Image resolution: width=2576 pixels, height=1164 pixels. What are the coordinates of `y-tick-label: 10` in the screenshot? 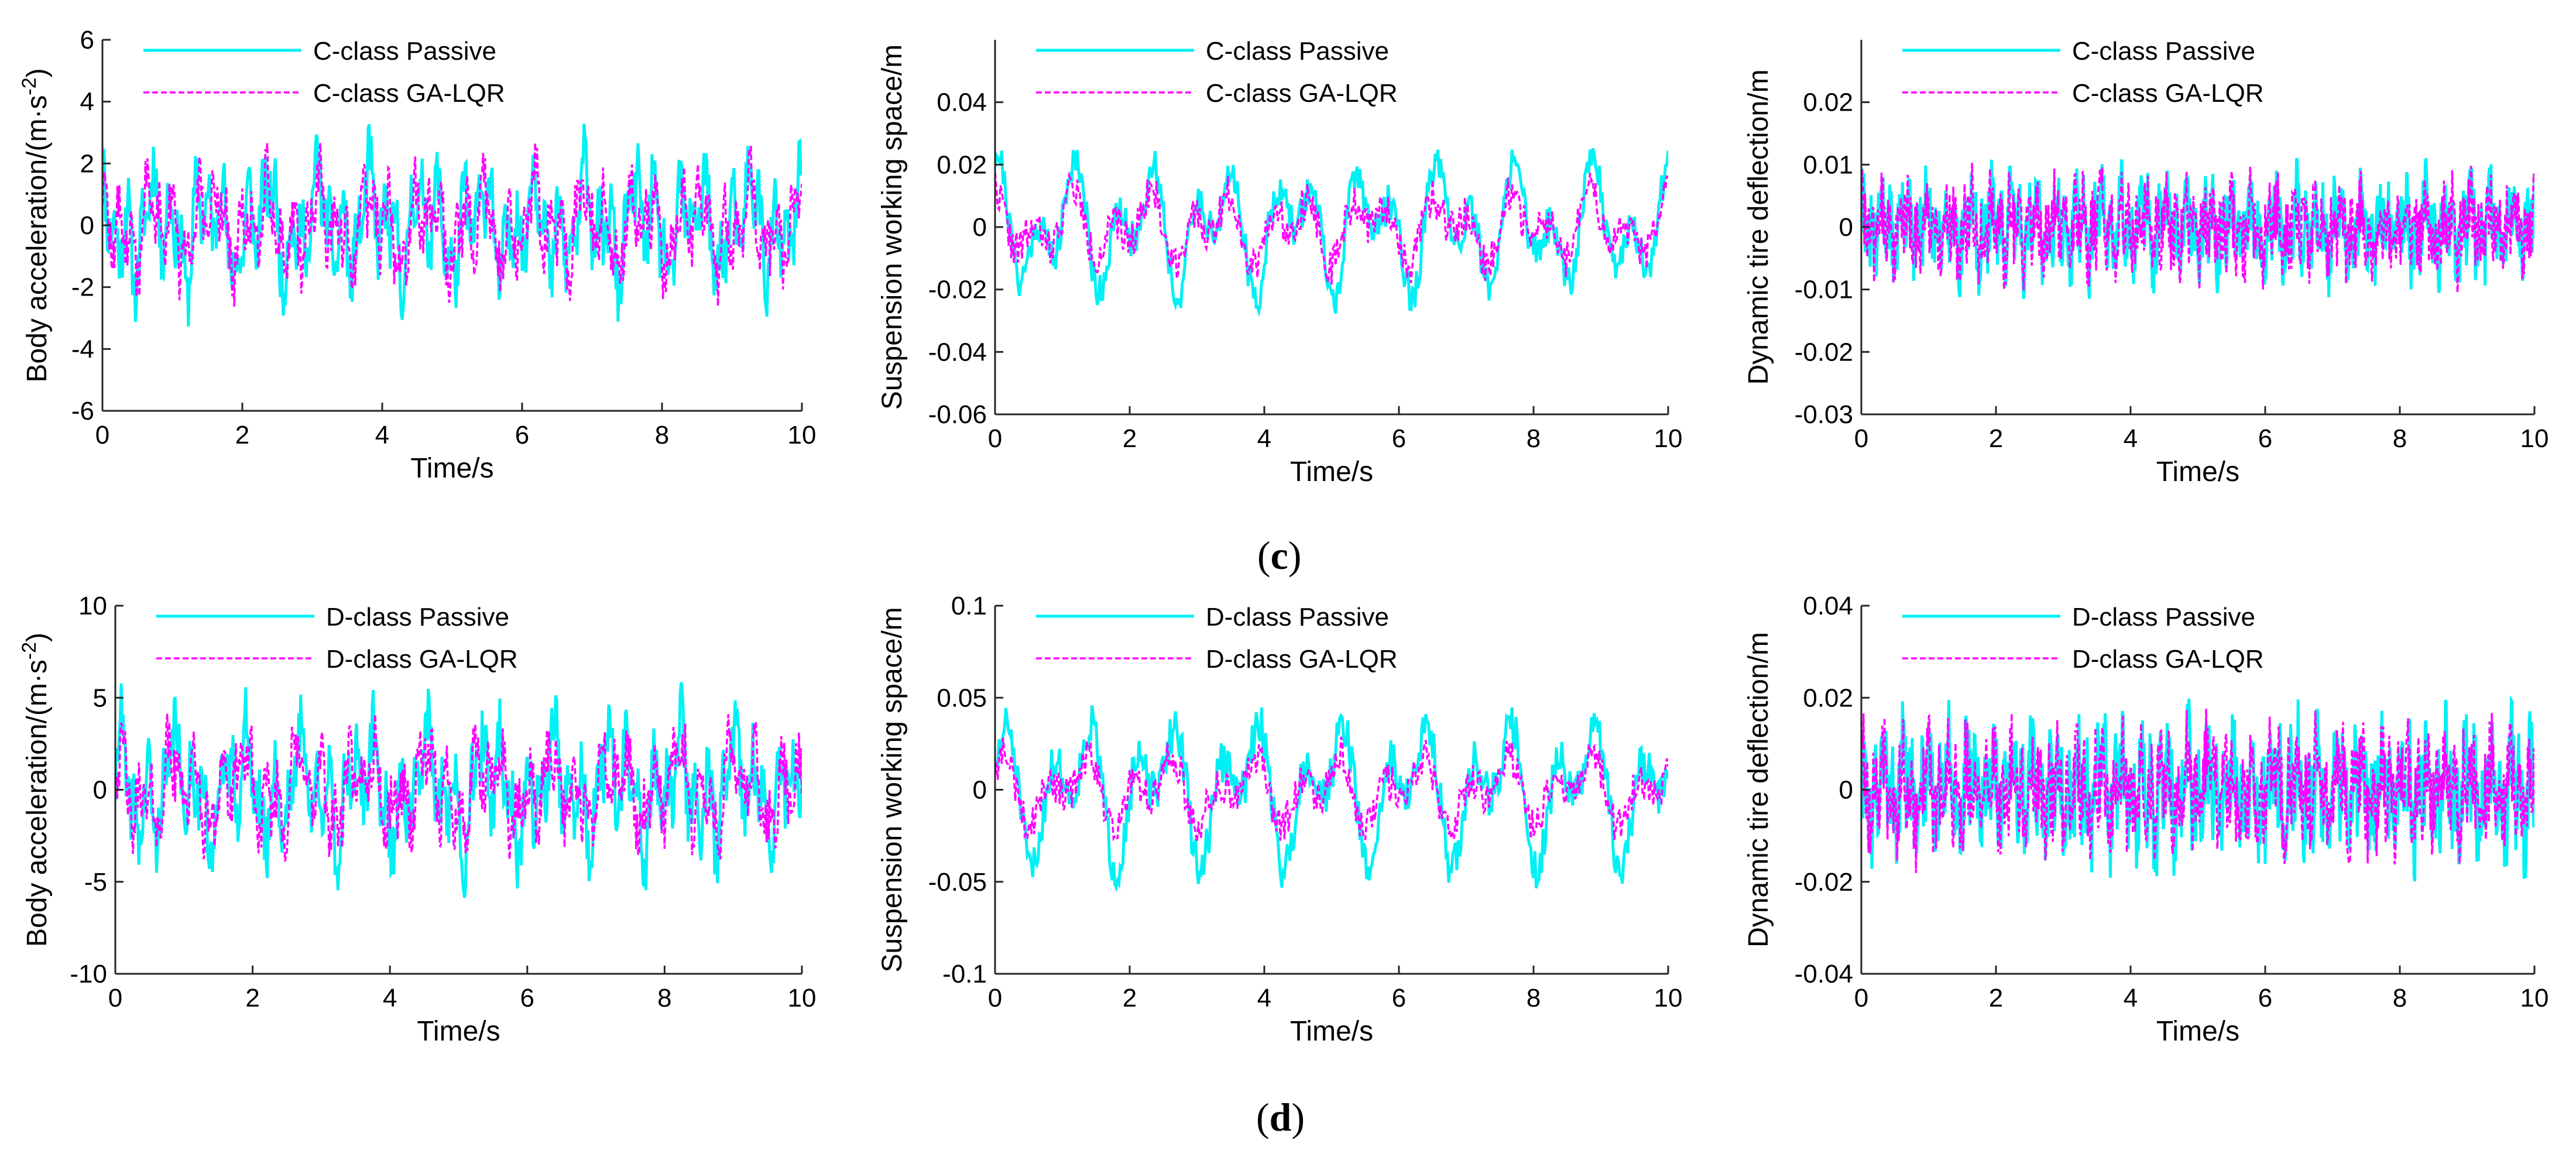 It's located at (93, 606).